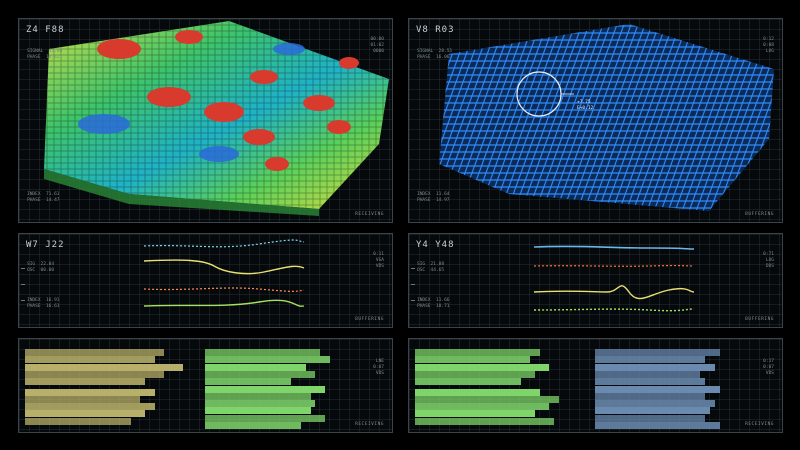  Describe the element at coordinates (433, 303) in the screenshot. I see `panel-footer: INDEX 11.66 PHASE 18.71` at that location.